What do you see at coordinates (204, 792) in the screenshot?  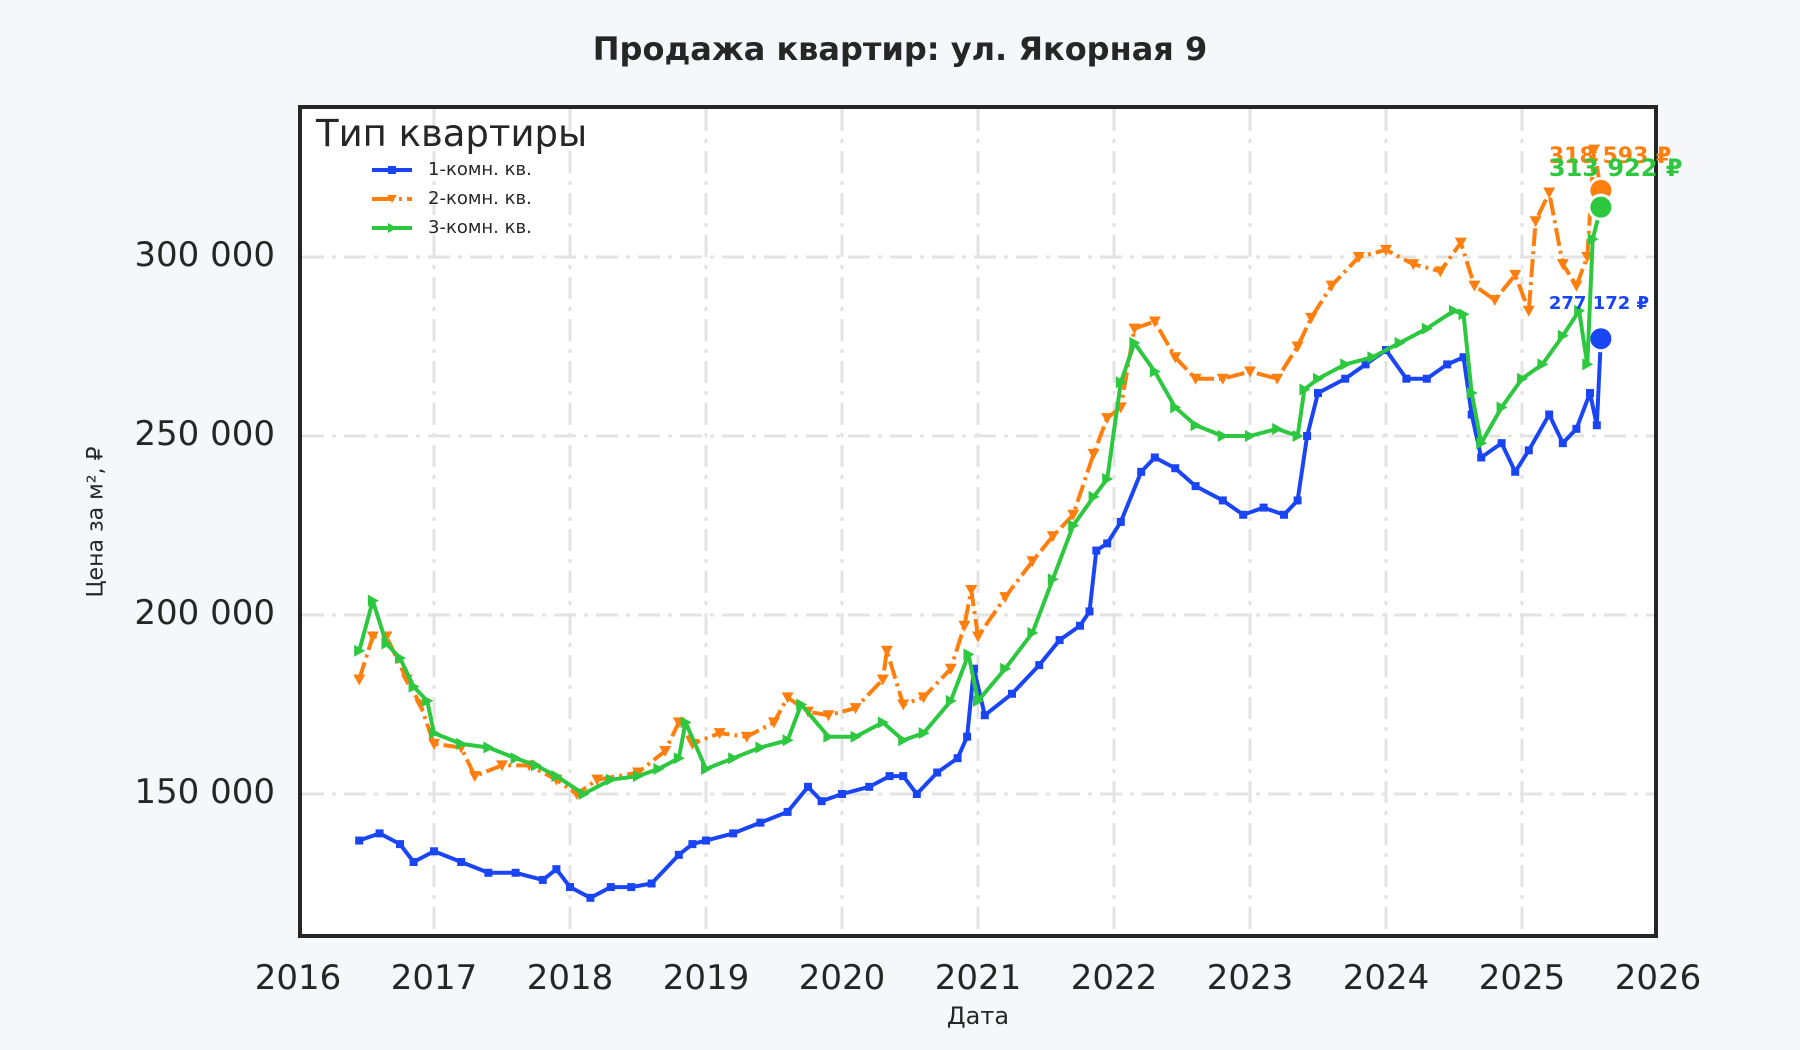 I see `y-tick-label: 150 000` at bounding box center [204, 792].